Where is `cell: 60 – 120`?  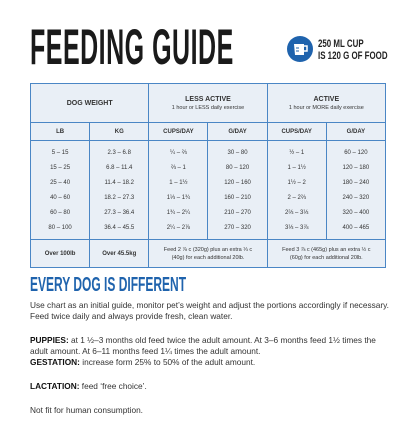
cell: 60 – 120 is located at coordinates (356, 150).